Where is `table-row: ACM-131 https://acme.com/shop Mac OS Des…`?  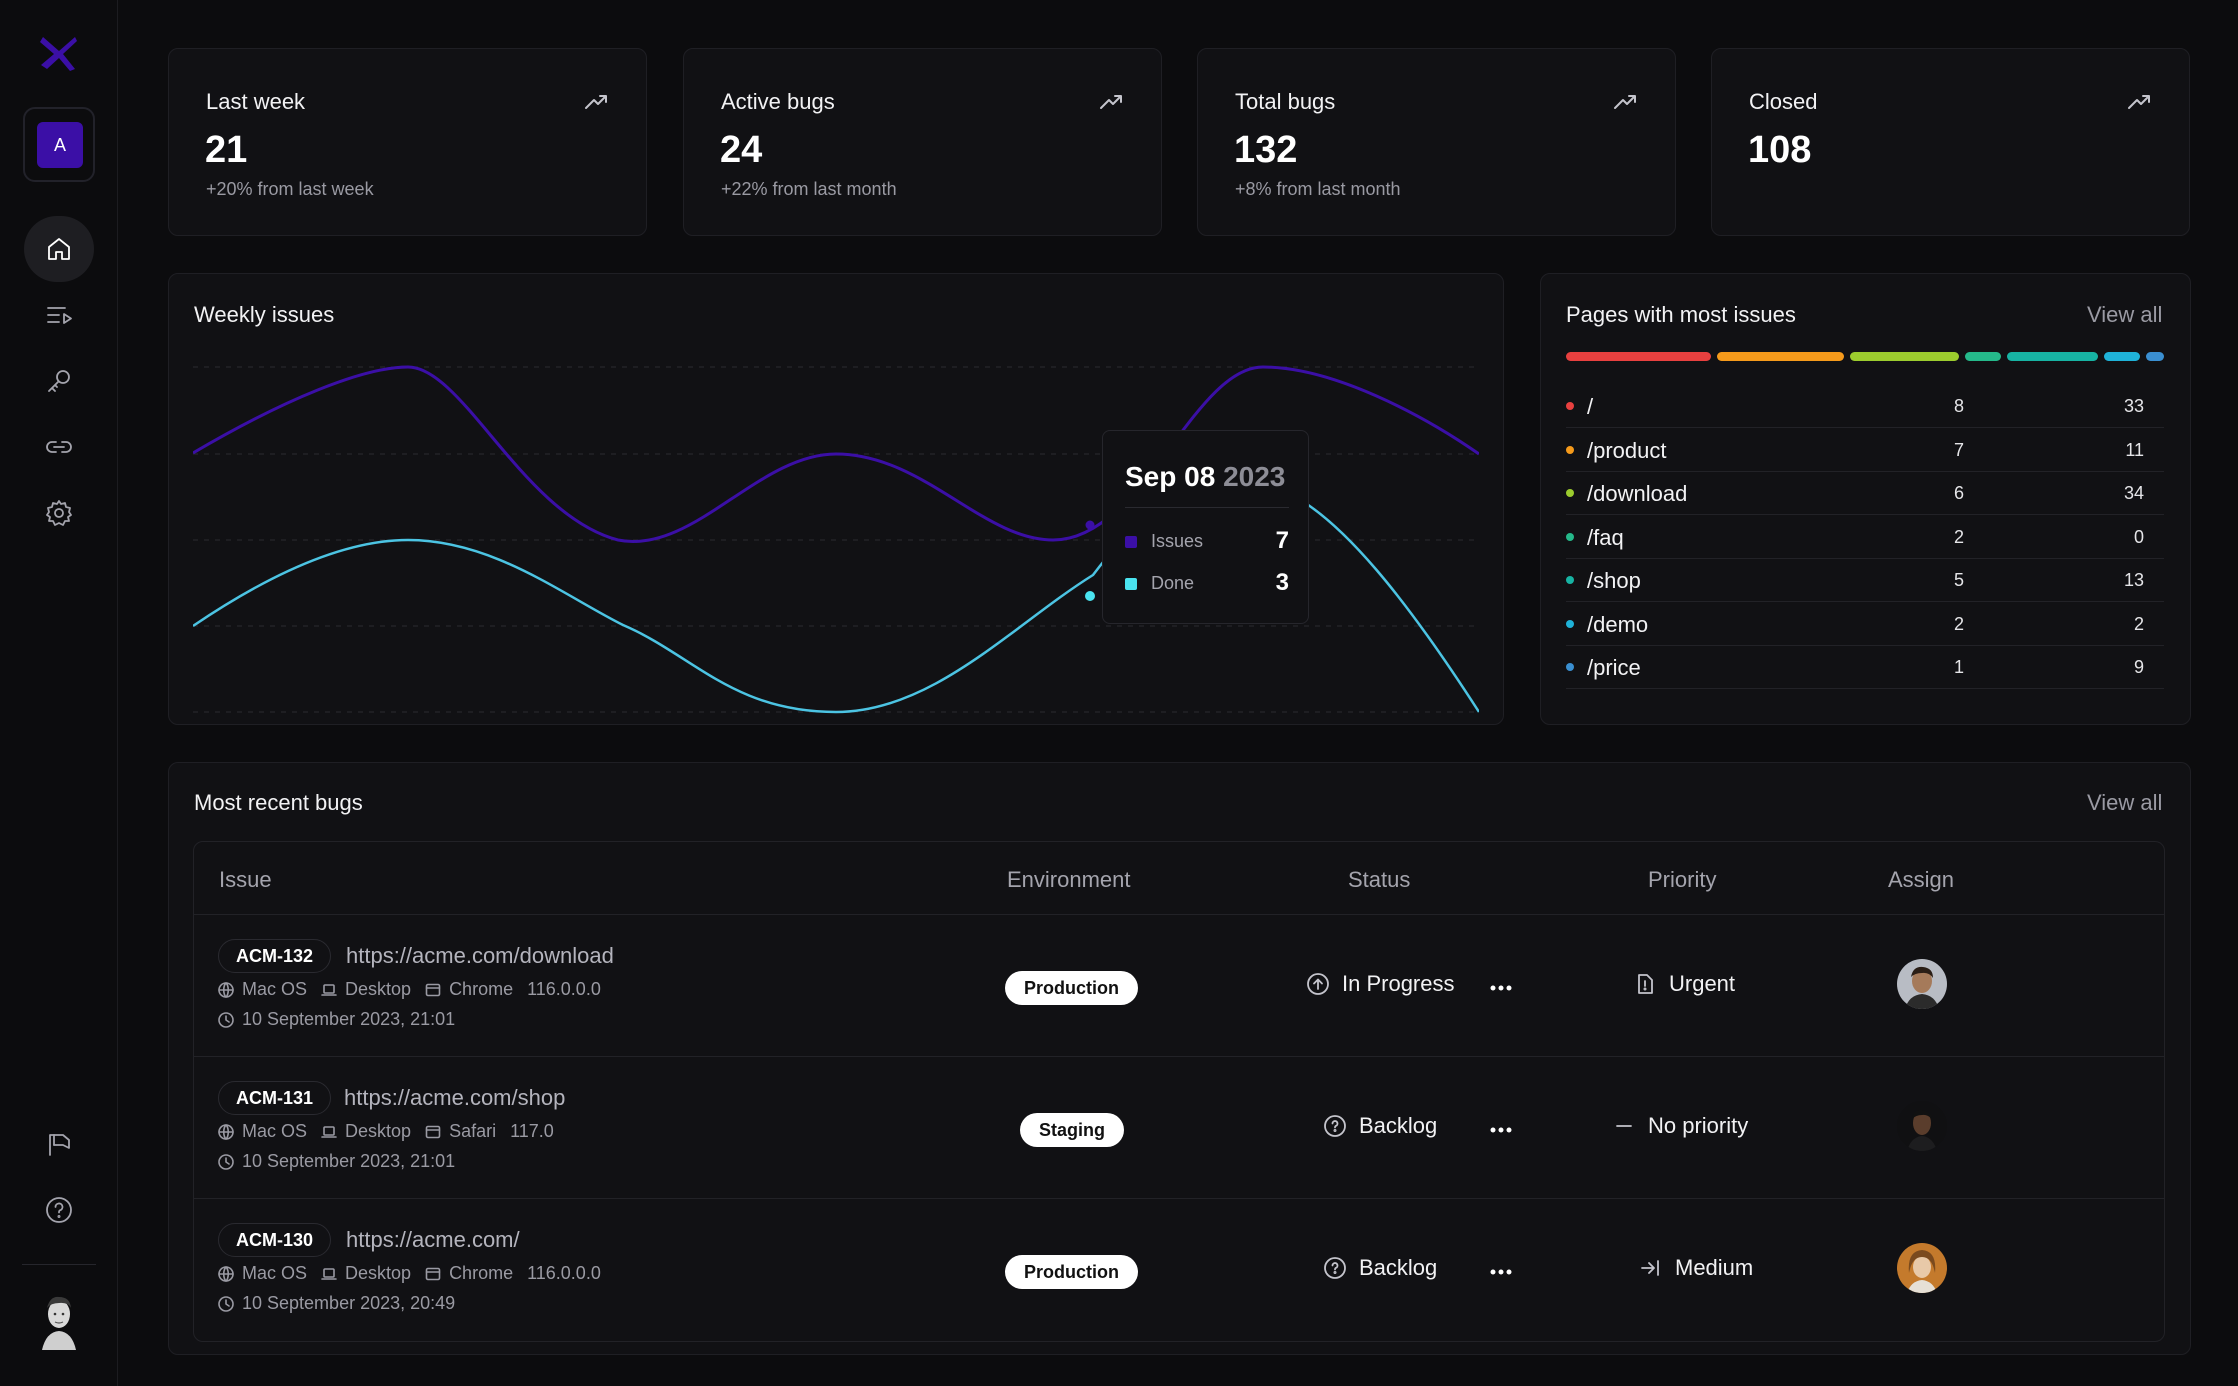 table-row: ACM-131 https://acme.com/shop Mac OS Des… is located at coordinates (1179, 1127).